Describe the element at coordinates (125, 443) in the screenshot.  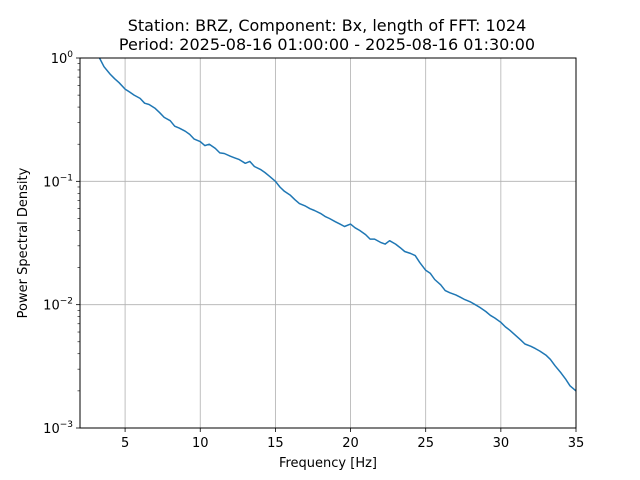
I see `x-tick-label: 5` at that location.